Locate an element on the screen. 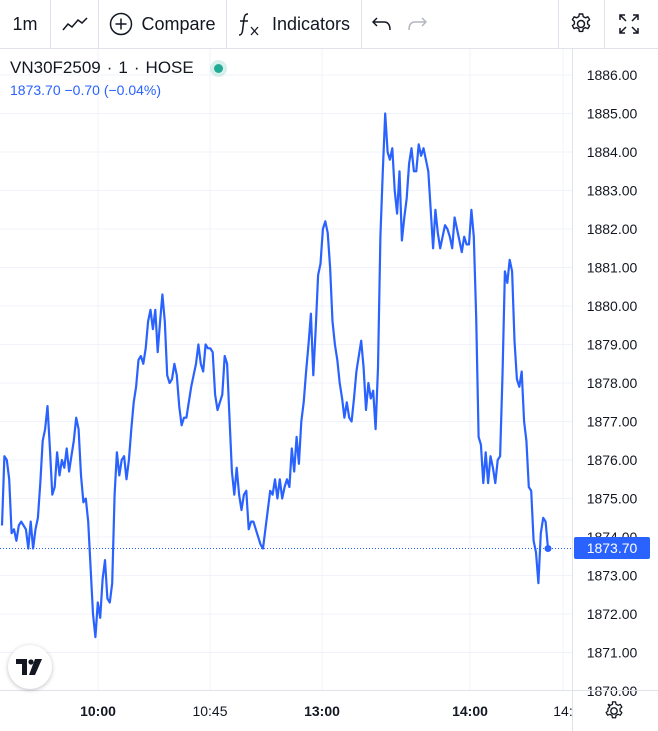  fullscreen-icon is located at coordinates (629, 24).